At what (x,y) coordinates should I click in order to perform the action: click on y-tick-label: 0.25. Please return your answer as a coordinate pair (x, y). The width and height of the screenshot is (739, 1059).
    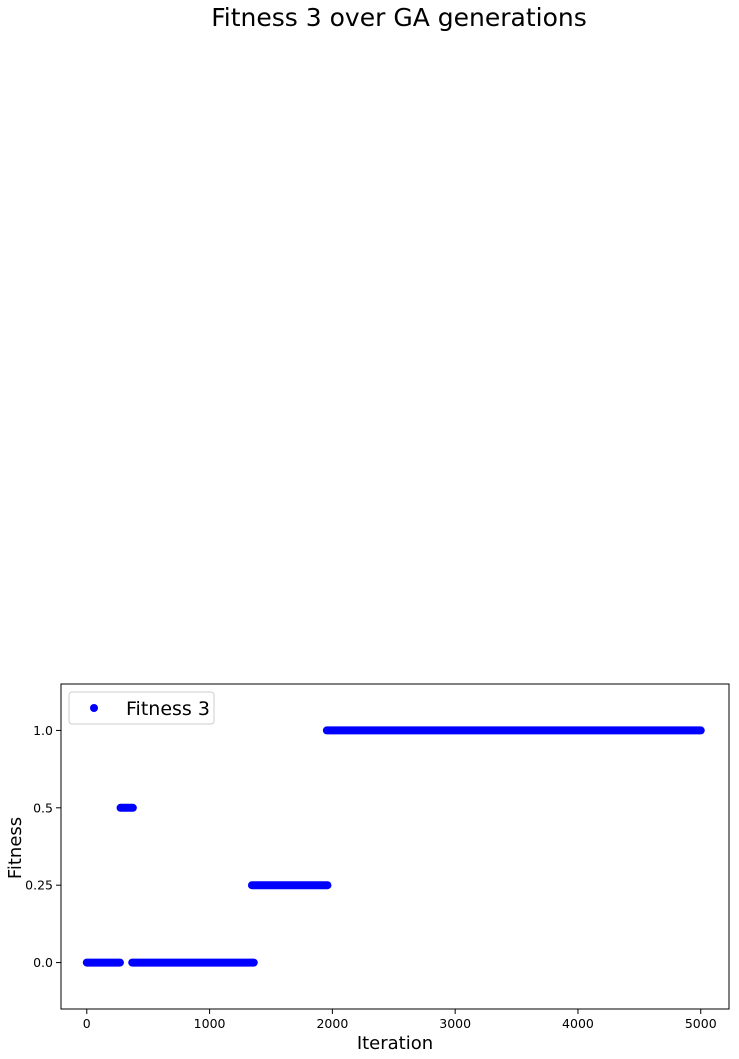
    Looking at the image, I should click on (39, 885).